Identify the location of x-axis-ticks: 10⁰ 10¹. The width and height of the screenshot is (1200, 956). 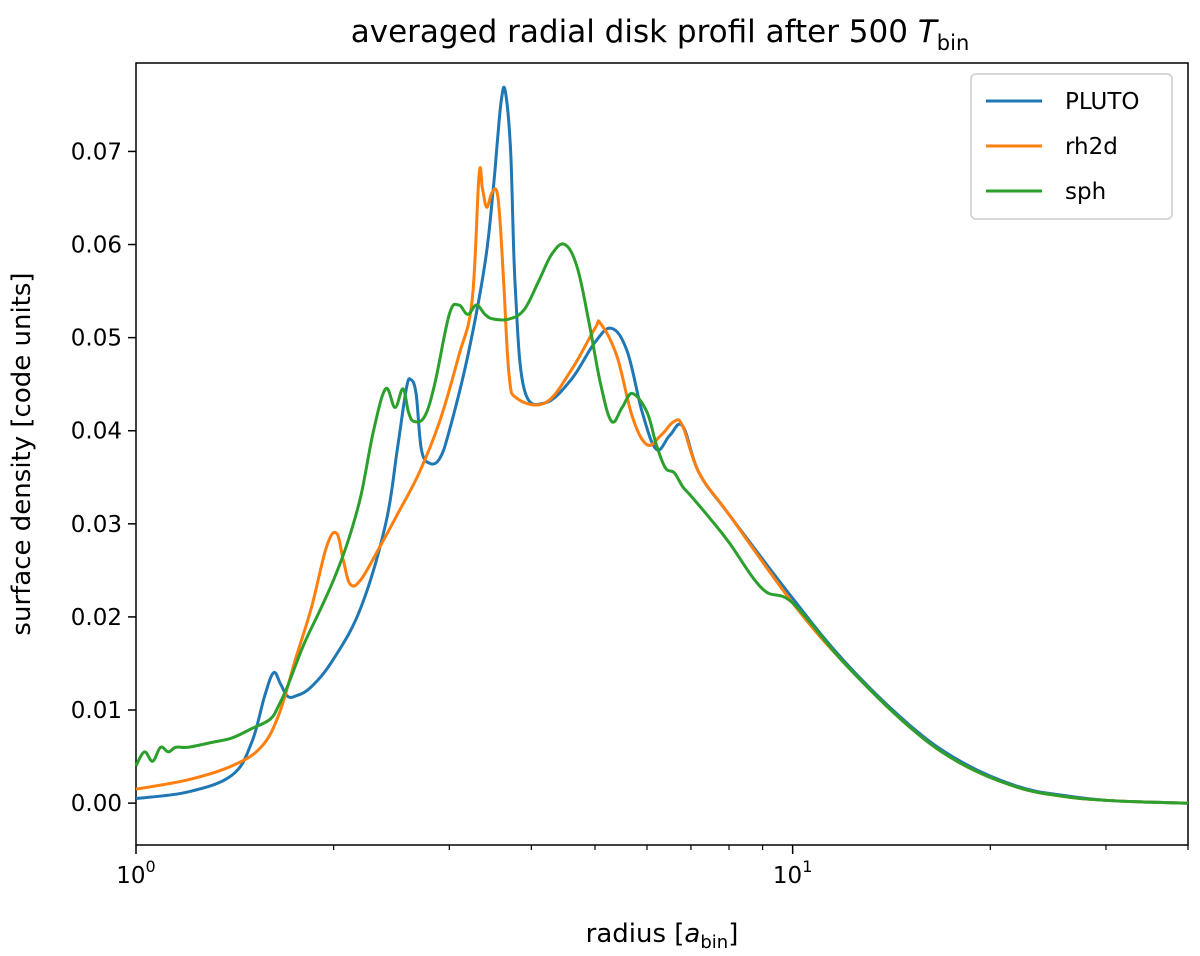
(652, 867).